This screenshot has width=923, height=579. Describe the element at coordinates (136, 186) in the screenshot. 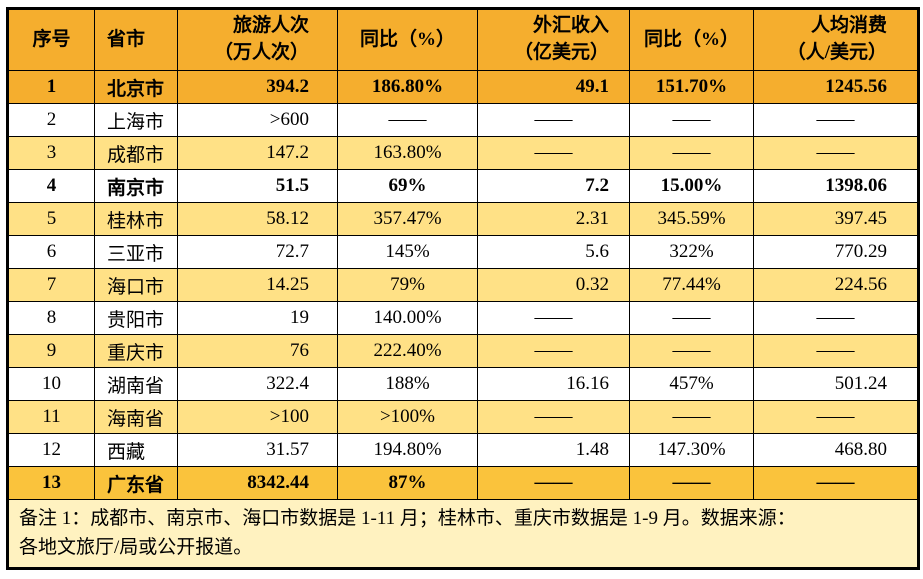

I see `cell-city: 南京市` at that location.